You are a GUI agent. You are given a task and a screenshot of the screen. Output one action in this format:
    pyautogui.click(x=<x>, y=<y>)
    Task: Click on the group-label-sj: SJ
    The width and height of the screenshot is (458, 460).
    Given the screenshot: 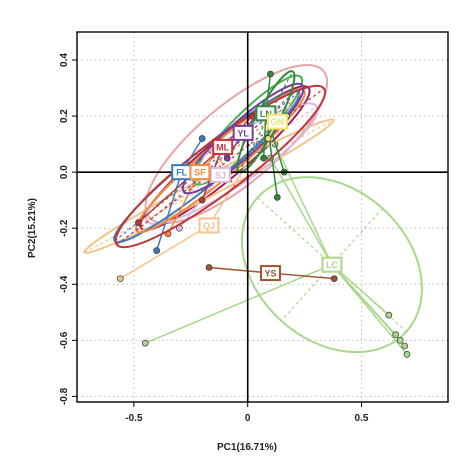 What is the action you would take?
    pyautogui.click(x=220, y=175)
    